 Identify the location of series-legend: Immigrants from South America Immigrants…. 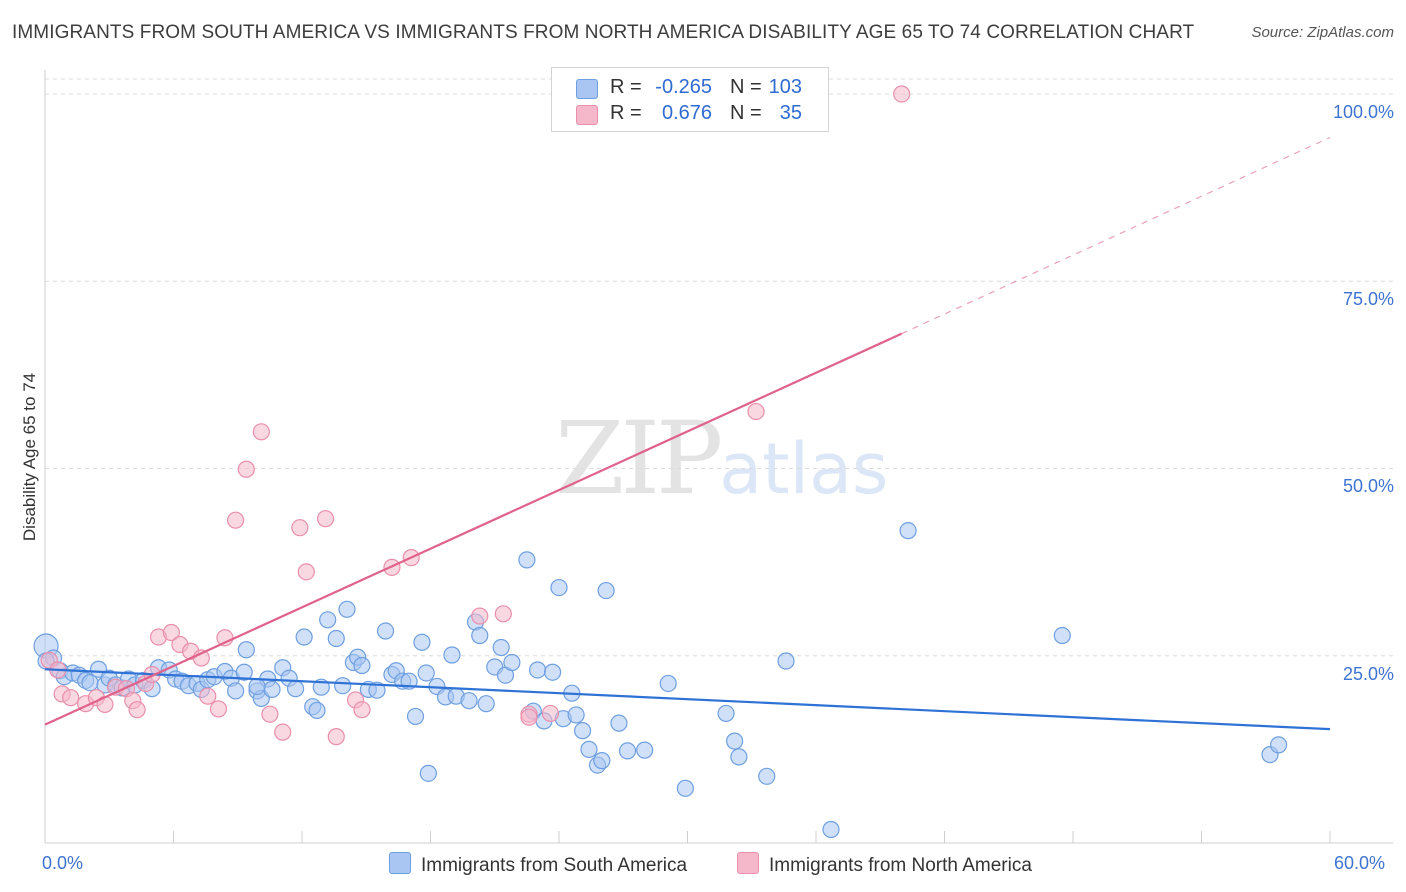
(703, 865).